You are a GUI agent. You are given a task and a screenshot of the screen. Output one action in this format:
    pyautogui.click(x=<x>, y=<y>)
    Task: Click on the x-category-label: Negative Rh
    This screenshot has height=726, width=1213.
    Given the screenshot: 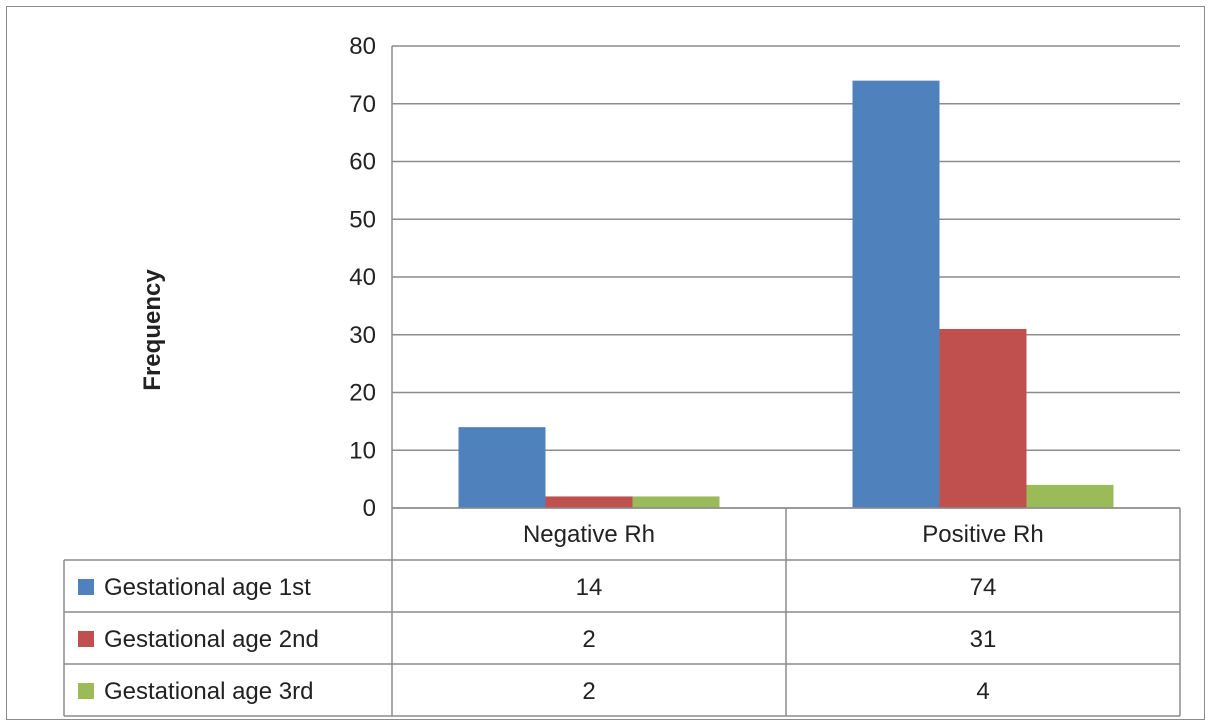 What is the action you would take?
    pyautogui.click(x=589, y=534)
    